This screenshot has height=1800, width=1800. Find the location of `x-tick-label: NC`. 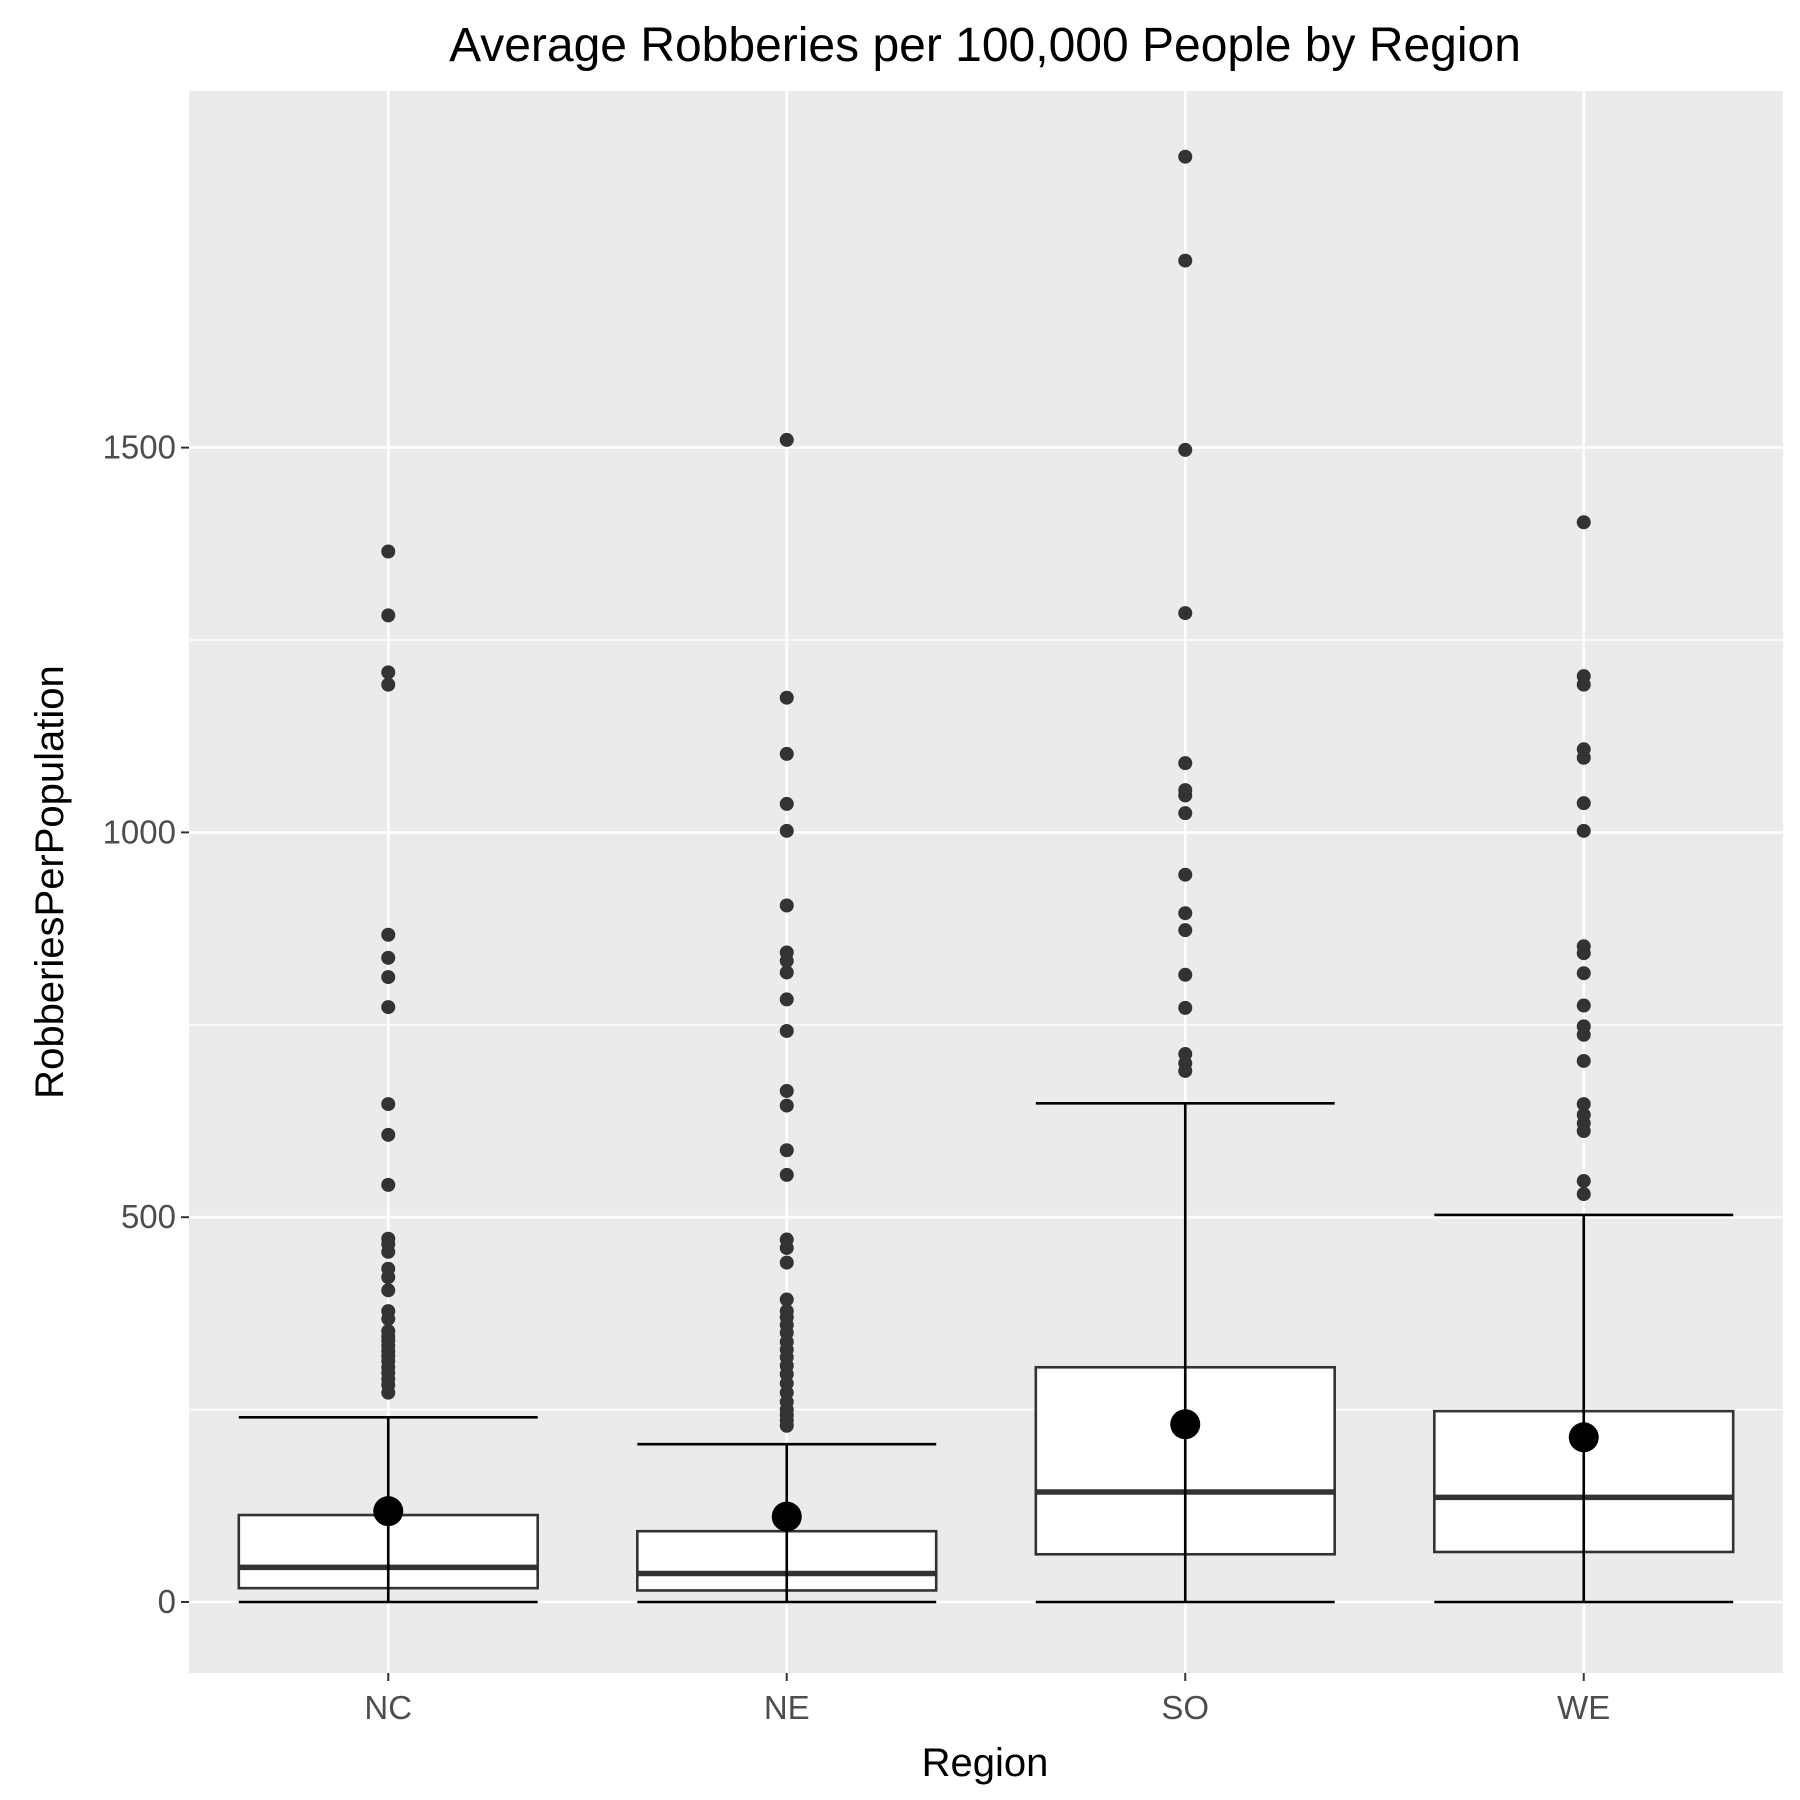

x-tick-label: NC is located at coordinates (388, 1707).